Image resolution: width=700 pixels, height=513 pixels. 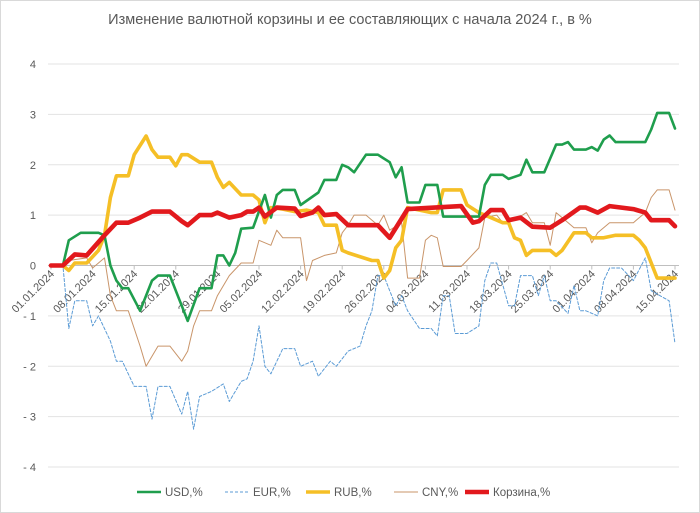 I want to click on legend: USD,% EUR,% RUB,% CNY,% Корзина,%, so click(x=343, y=493).